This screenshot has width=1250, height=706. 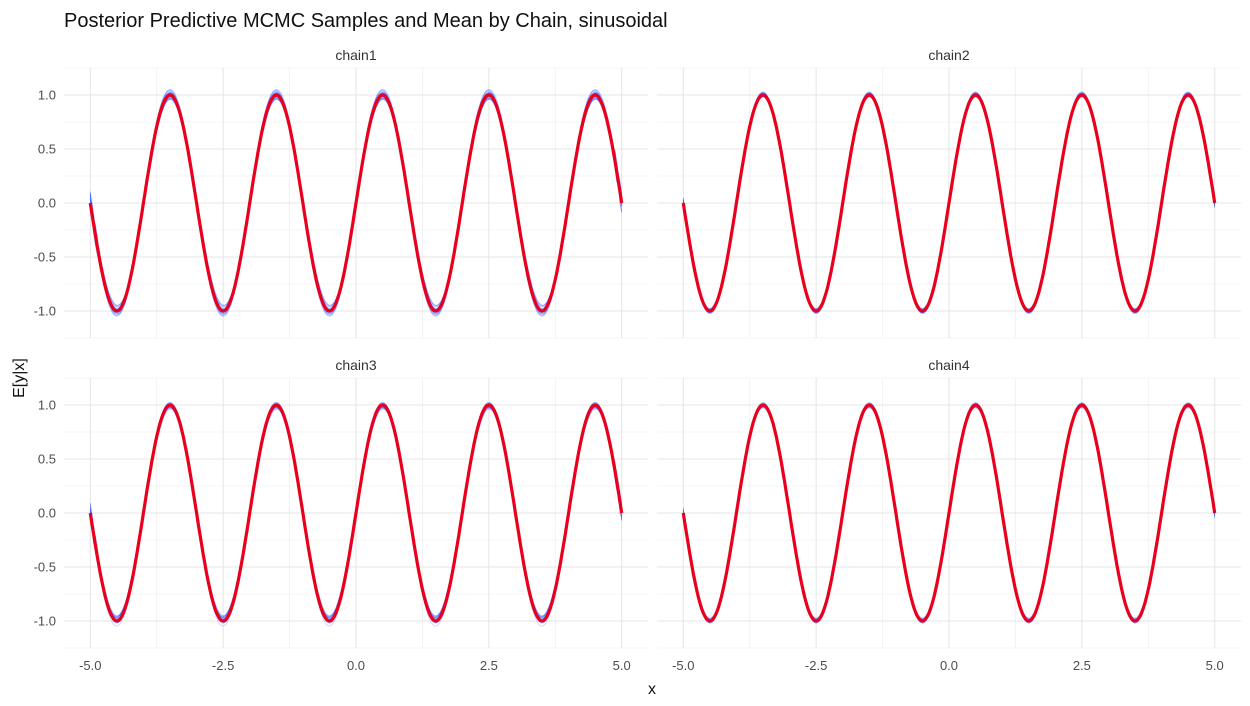 I want to click on facet-strip-label: chain4, so click(x=948, y=365).